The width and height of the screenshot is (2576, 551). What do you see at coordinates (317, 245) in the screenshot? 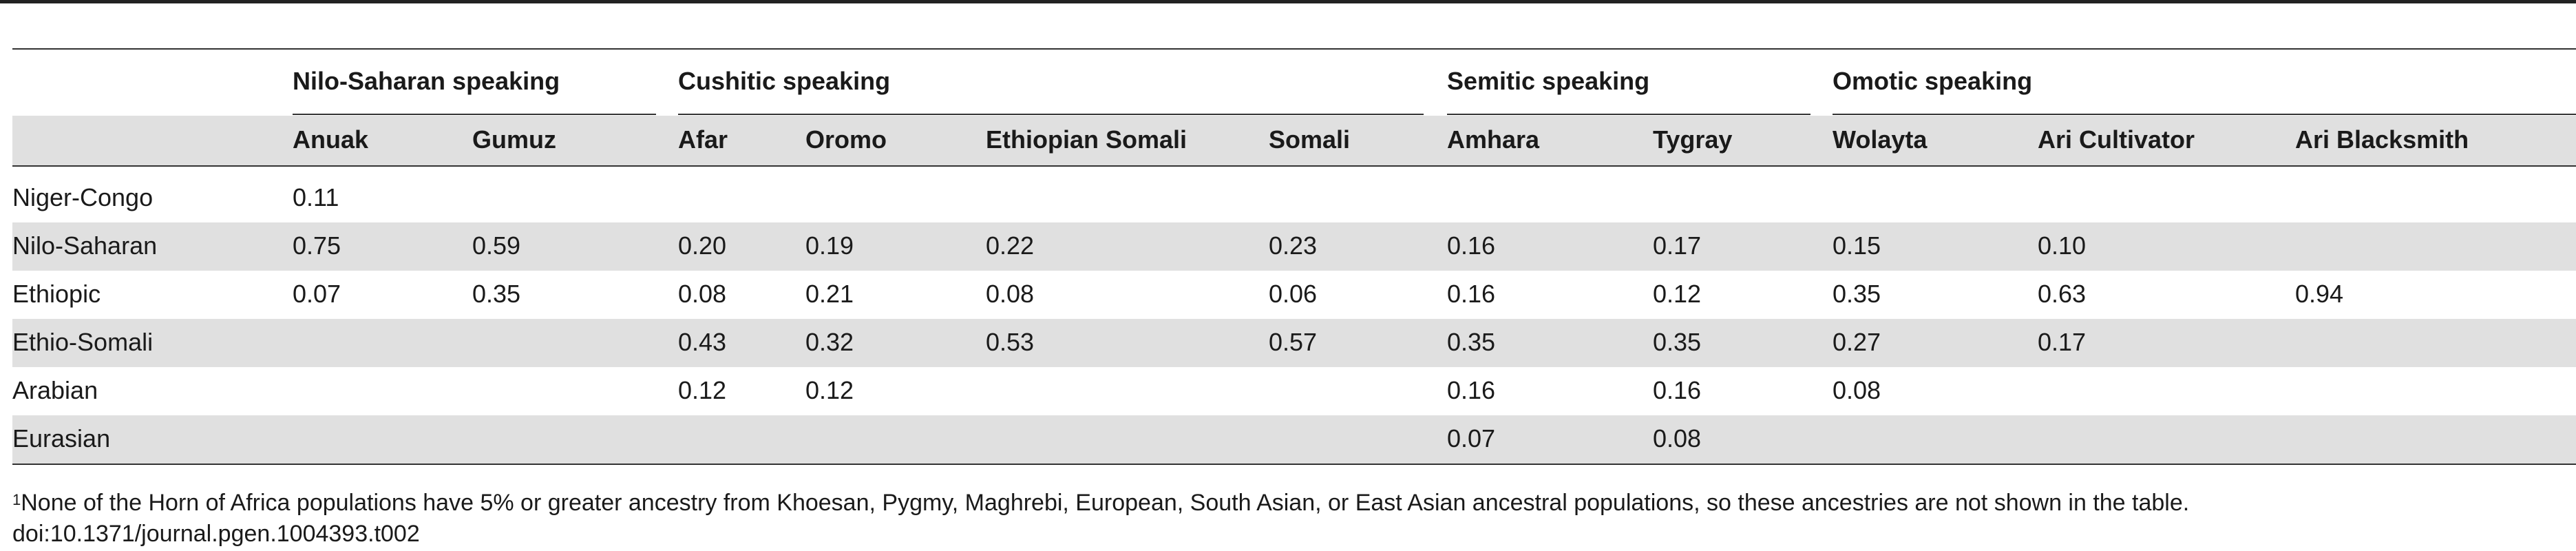
I see `table-cell: 0.75` at bounding box center [317, 245].